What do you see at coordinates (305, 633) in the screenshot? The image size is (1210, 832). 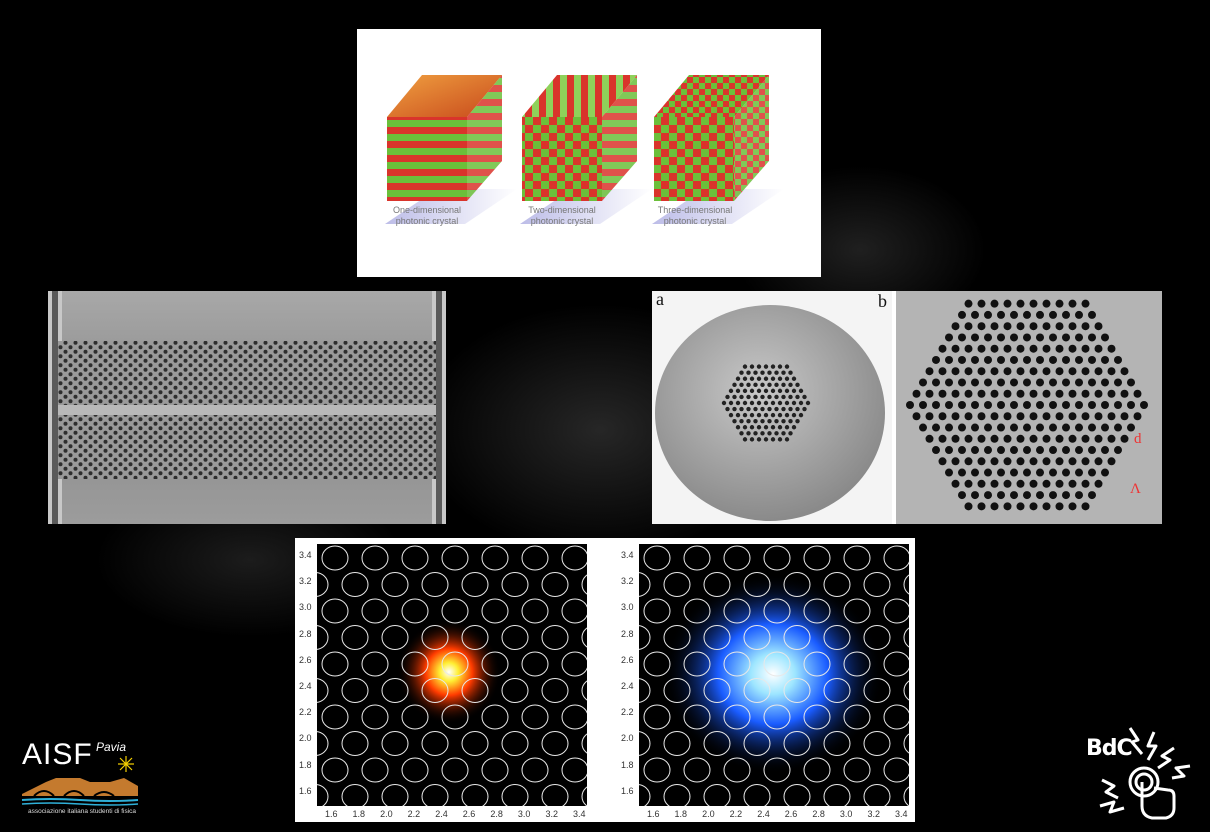 I see `y-tick-label: 2.8` at bounding box center [305, 633].